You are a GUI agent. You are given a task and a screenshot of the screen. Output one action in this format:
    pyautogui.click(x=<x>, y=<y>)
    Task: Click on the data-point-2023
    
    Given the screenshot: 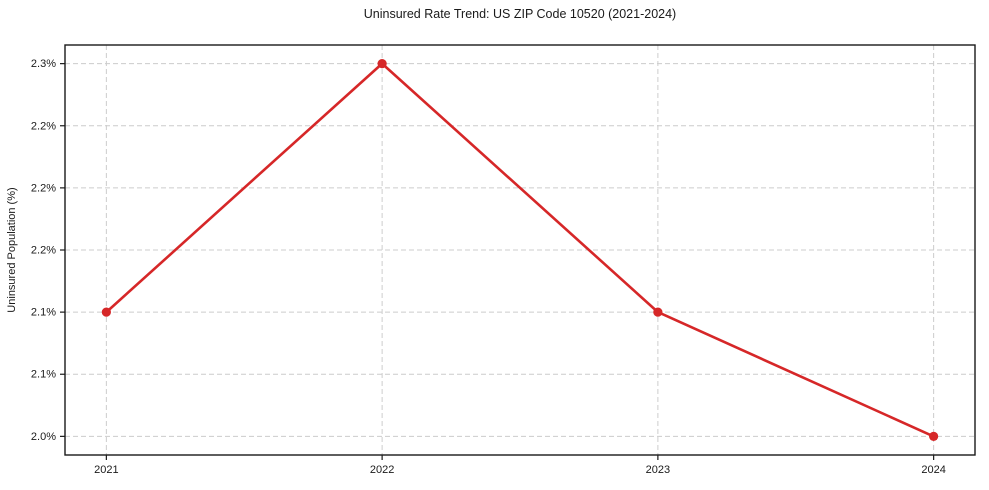 What is the action you would take?
    pyautogui.click(x=658, y=312)
    